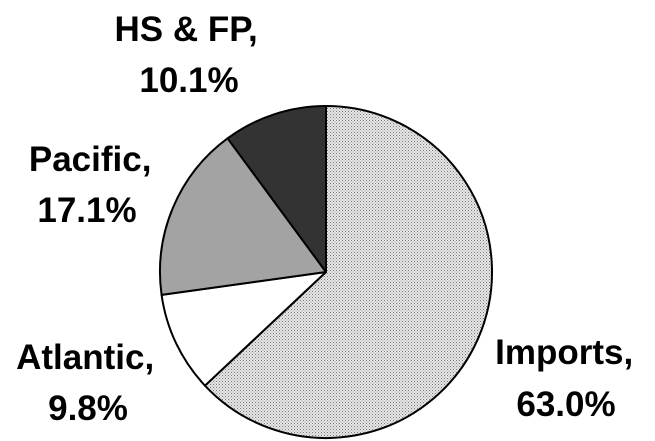  What do you see at coordinates (90, 383) in the screenshot?
I see `label-atlantic: Atlantic, 9.8%` at bounding box center [90, 383].